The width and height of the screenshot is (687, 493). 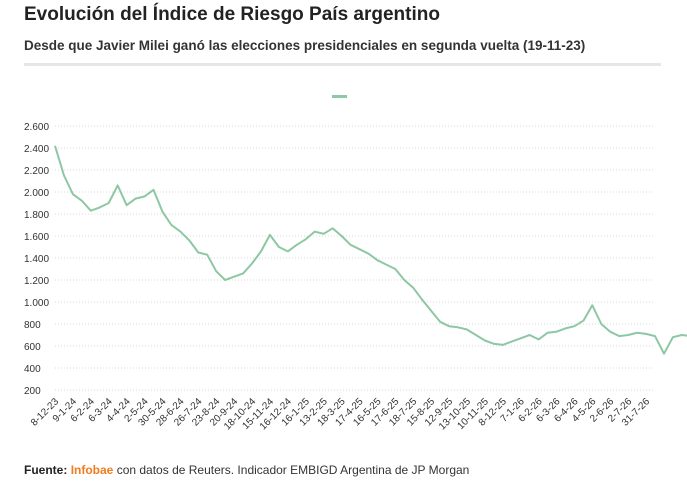 I want to click on y-tick-label: 1.400, so click(x=36, y=259).